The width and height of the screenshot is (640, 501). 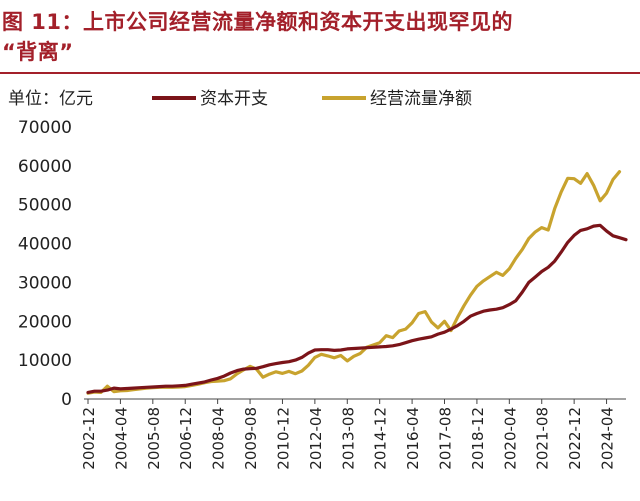 I want to click on figure-header: 图 11：上市公司经营流量净额和资本开支出现罕见的 “背离”, so click(x=320, y=36).